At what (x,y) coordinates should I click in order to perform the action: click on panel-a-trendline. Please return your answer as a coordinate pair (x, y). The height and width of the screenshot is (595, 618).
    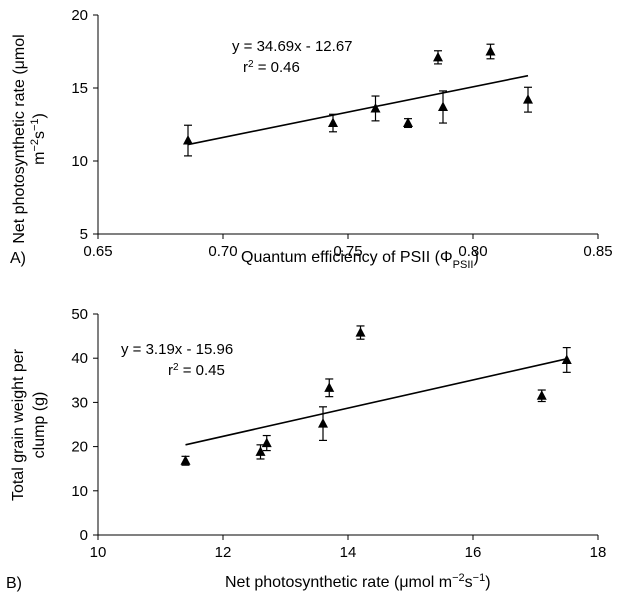
    Looking at the image, I should click on (358, 110).